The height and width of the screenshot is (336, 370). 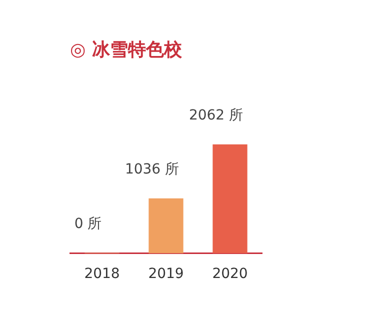 I want to click on x-tick-label: 2018, so click(x=102, y=274).